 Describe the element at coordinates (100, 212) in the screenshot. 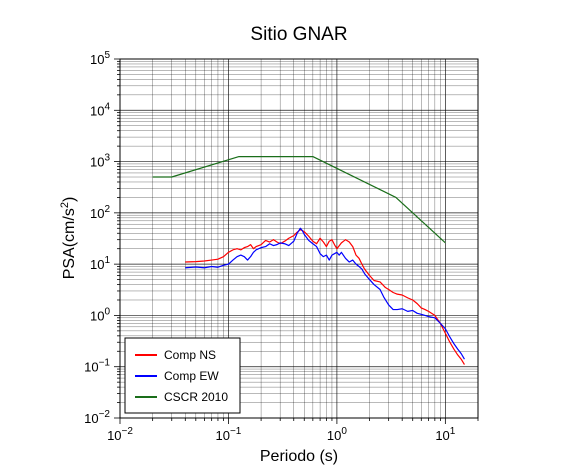

I see `y-tick-label: 10²` at that location.